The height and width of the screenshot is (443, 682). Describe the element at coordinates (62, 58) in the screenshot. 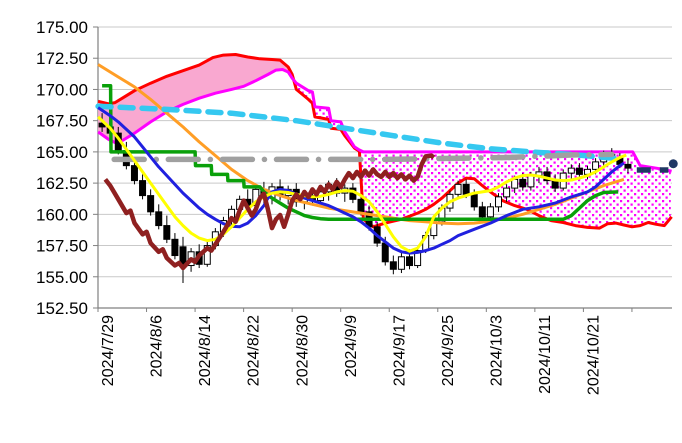

I see `y-tick-label: 172.50` at that location.